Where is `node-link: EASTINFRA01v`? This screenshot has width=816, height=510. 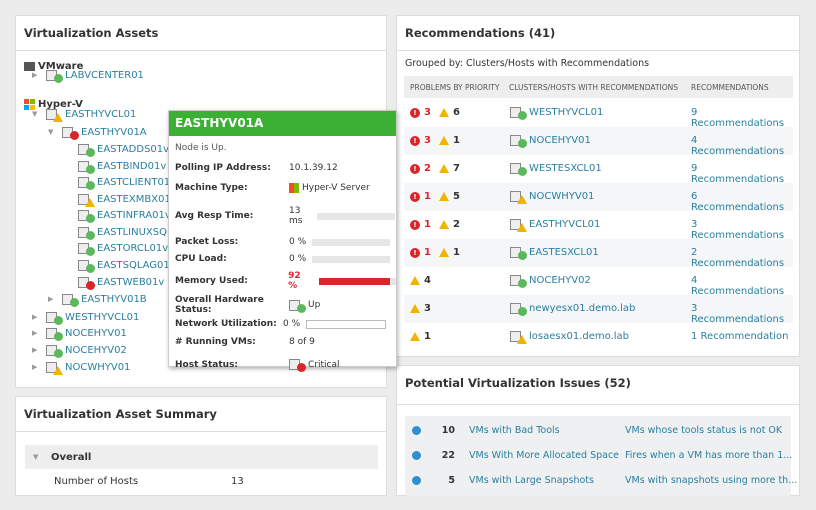
node-link: EASTINFRA01v is located at coordinates (134, 215).